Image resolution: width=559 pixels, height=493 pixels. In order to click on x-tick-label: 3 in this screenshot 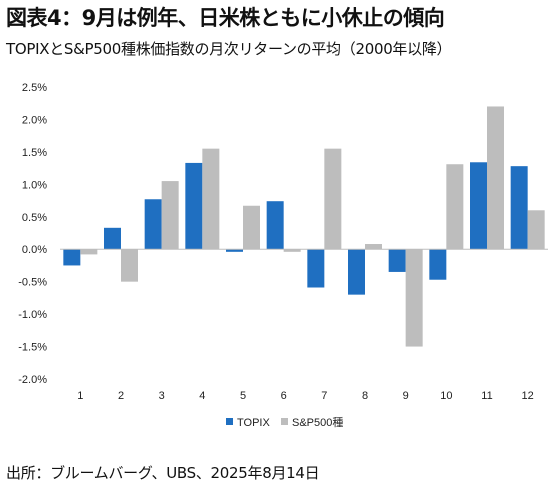, I will do `click(162, 396)`.